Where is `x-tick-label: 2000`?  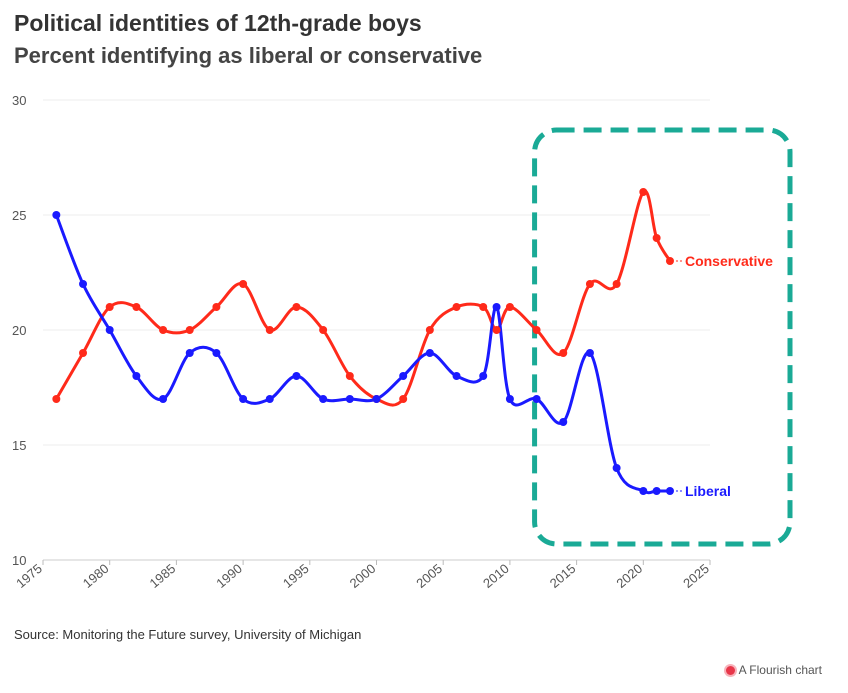
x-tick-label: 2000 is located at coordinates (363, 576).